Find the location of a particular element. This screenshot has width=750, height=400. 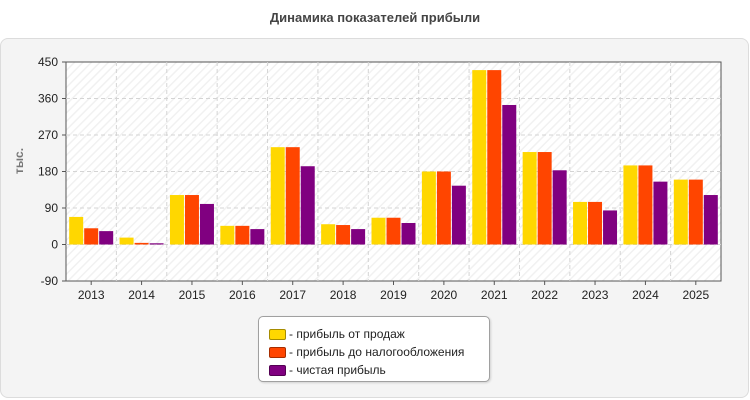

y-tick-label: -90 is located at coordinates (50, 281).